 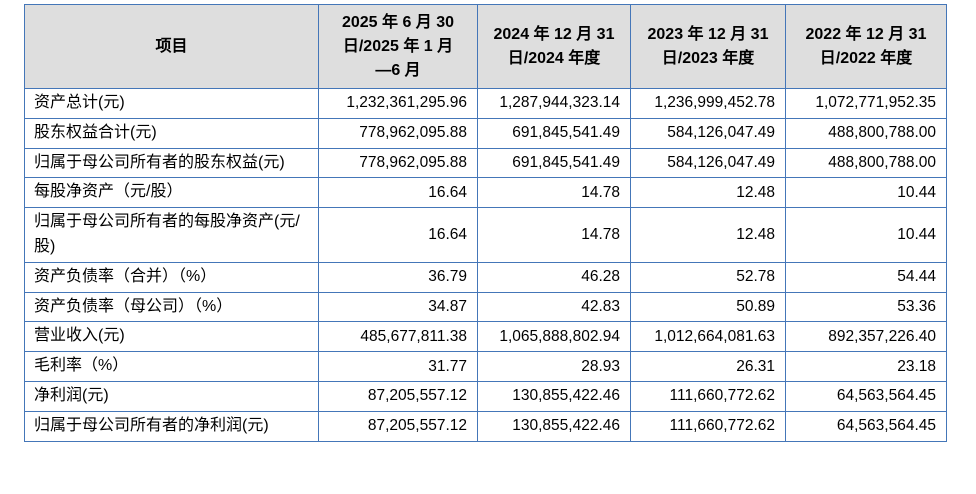 What do you see at coordinates (398, 307) in the screenshot?
I see `value-cell: 34.87` at bounding box center [398, 307].